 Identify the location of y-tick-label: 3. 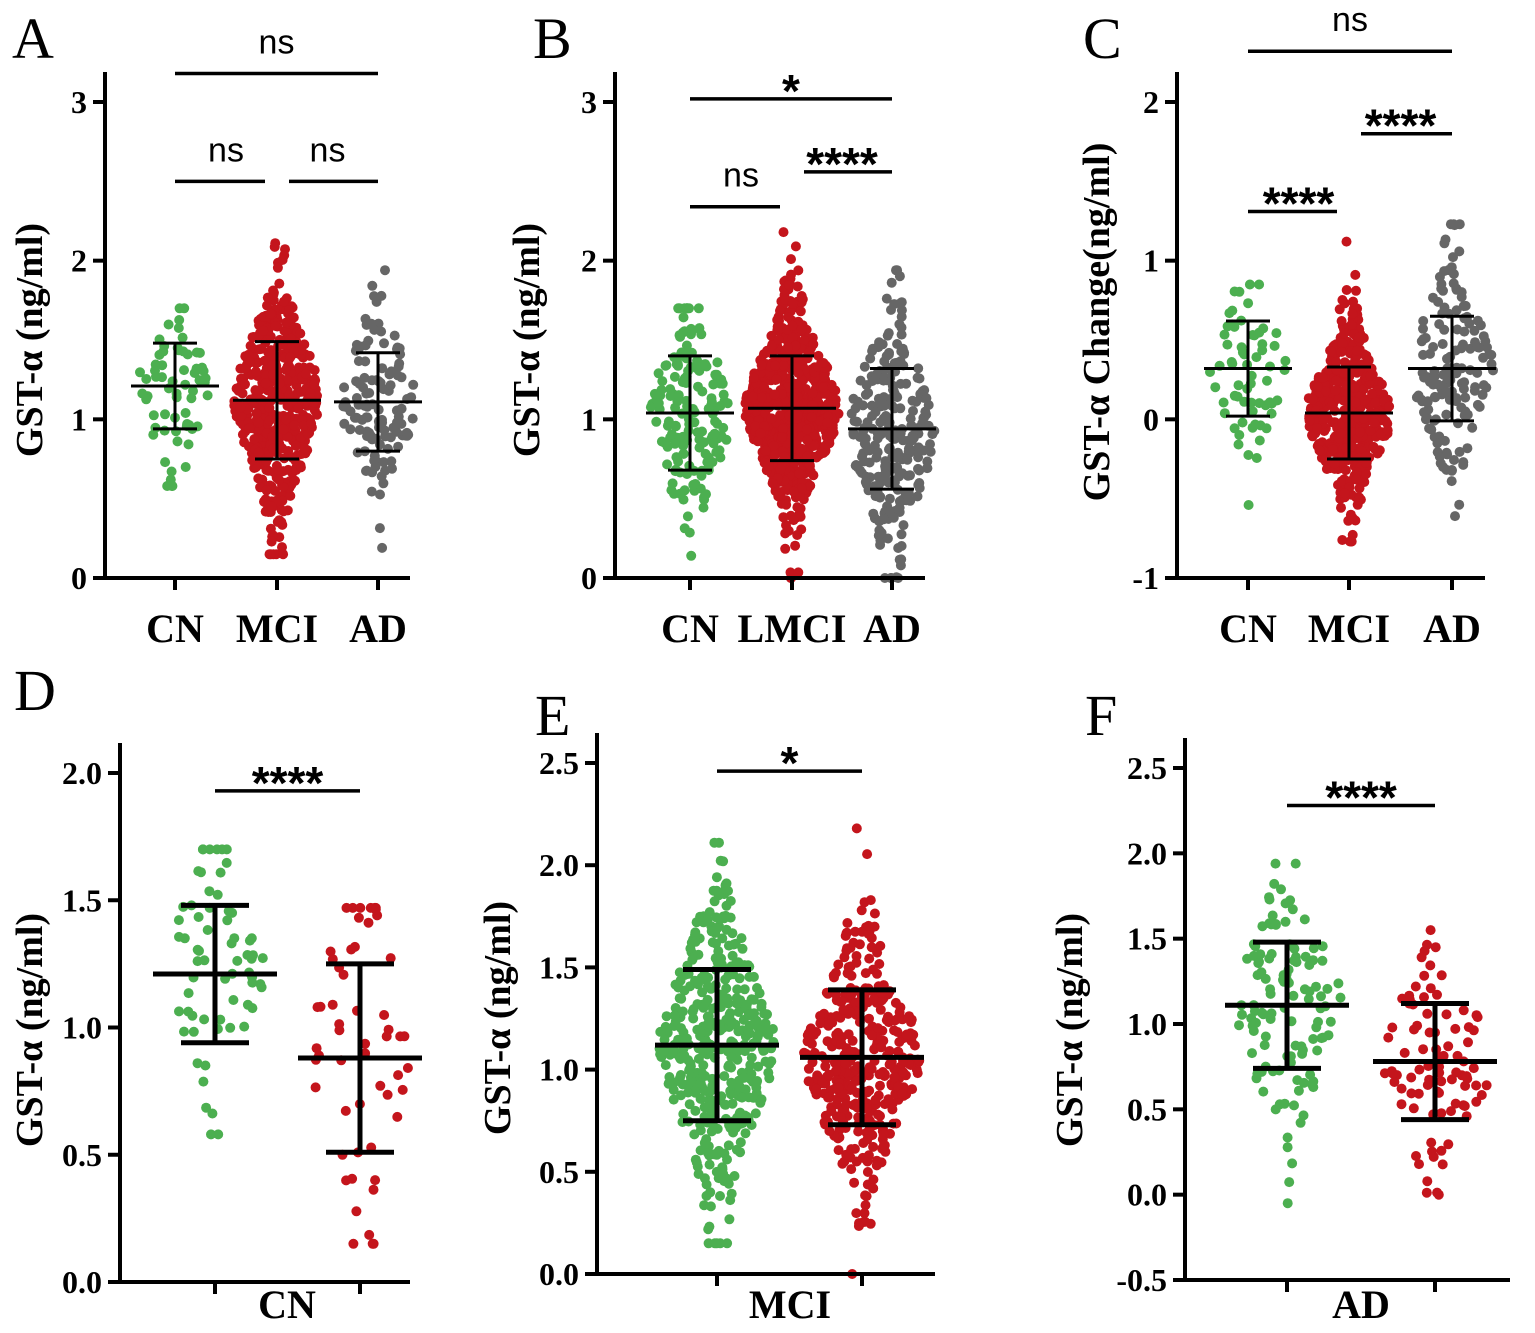
(589, 102).